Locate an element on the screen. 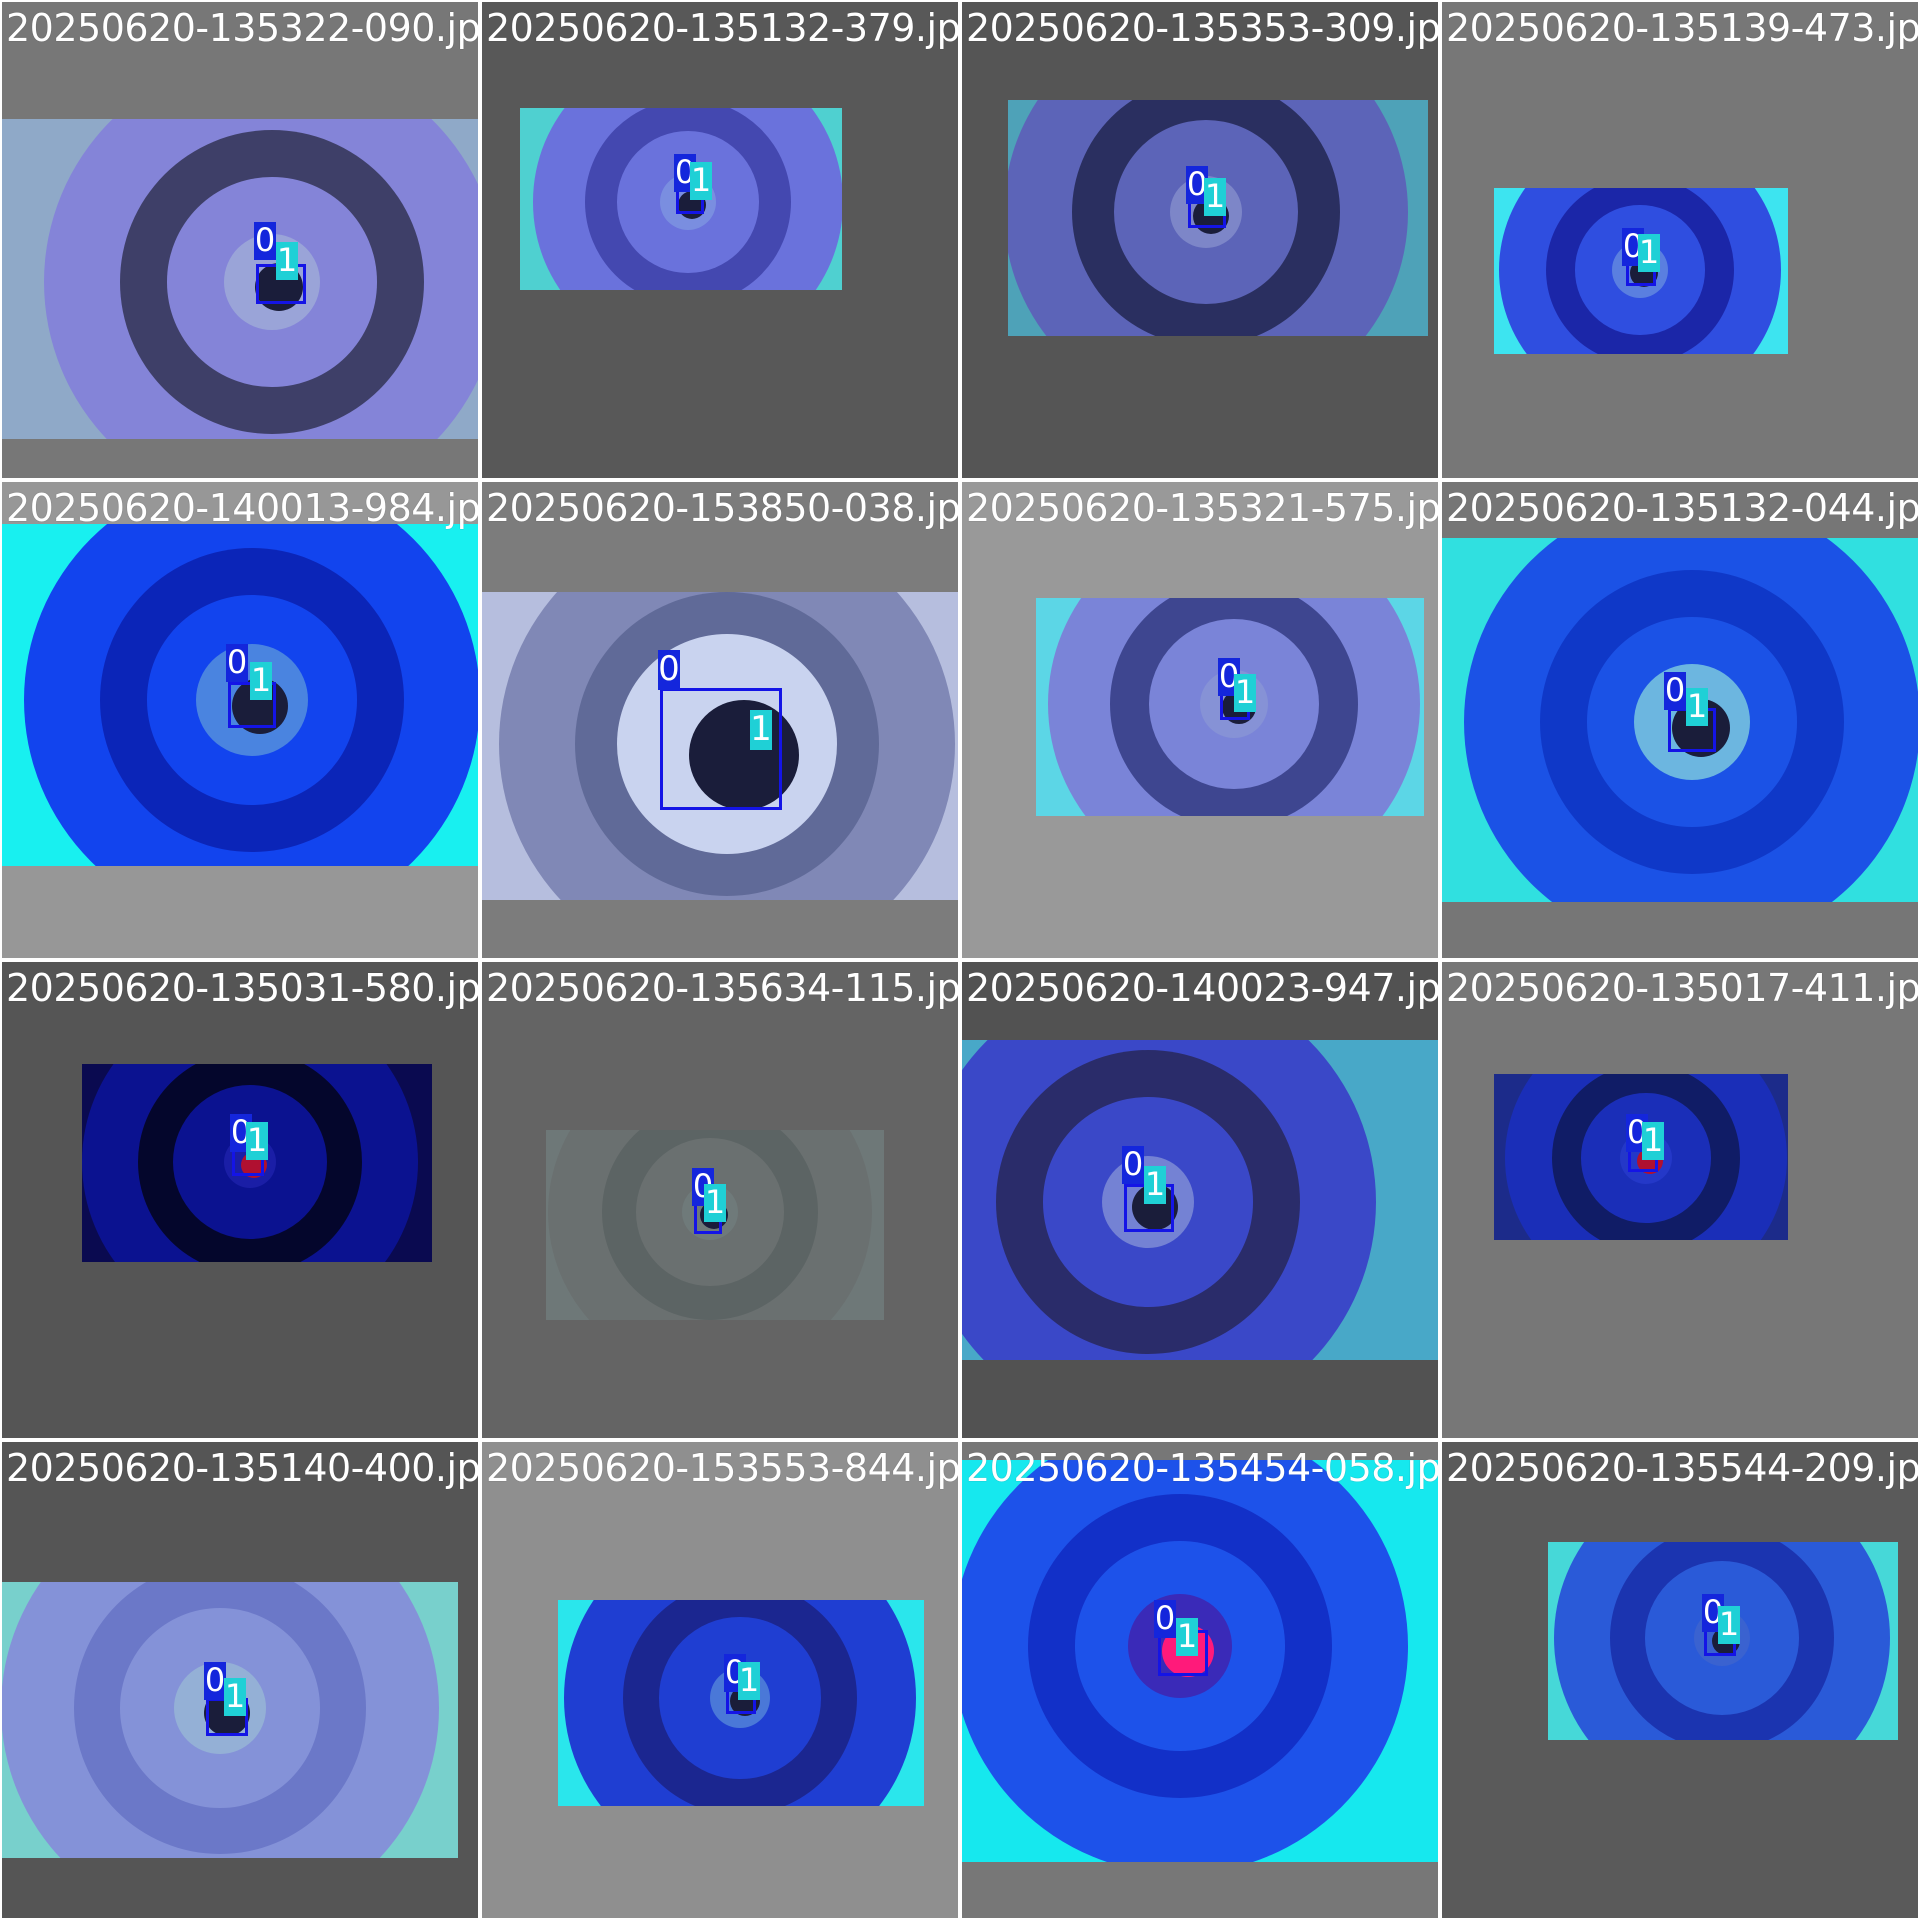 This screenshot has width=1920, height=1920. mosaic-tile: 0 1 20250620-135132-044.jpg is located at coordinates (1680, 720).